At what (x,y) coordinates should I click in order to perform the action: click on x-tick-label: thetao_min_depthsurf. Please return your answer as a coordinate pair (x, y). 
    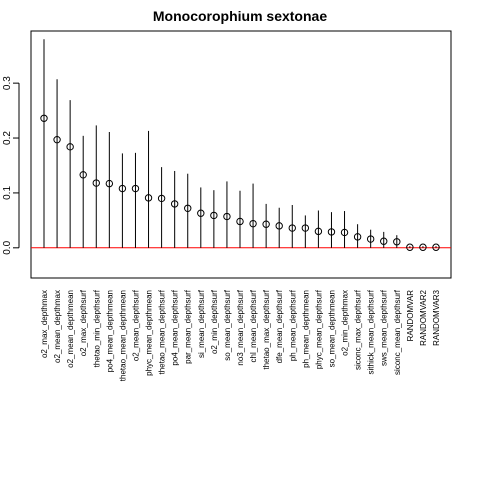
    Looking at the image, I should click on (96, 328).